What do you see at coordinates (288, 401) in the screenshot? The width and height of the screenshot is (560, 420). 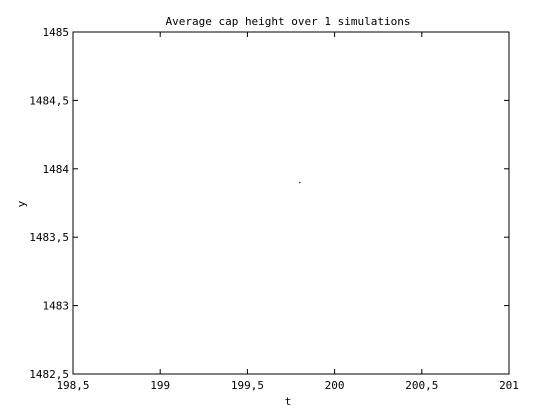 I see `x-axis-label: t` at bounding box center [288, 401].